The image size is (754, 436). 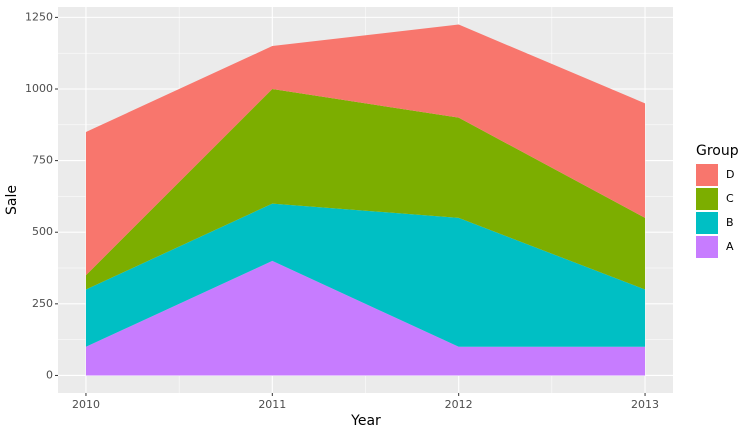 What do you see at coordinates (730, 246) in the screenshot?
I see `legend-label: A` at bounding box center [730, 246].